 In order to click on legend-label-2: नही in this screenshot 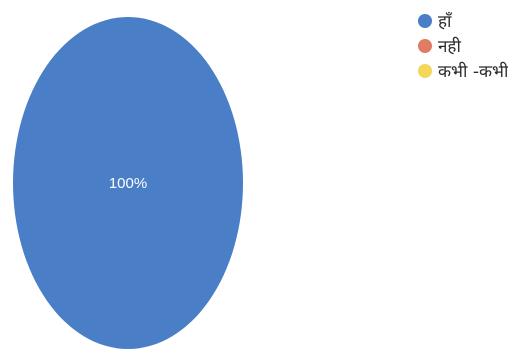, I will do `click(449, 46)`.